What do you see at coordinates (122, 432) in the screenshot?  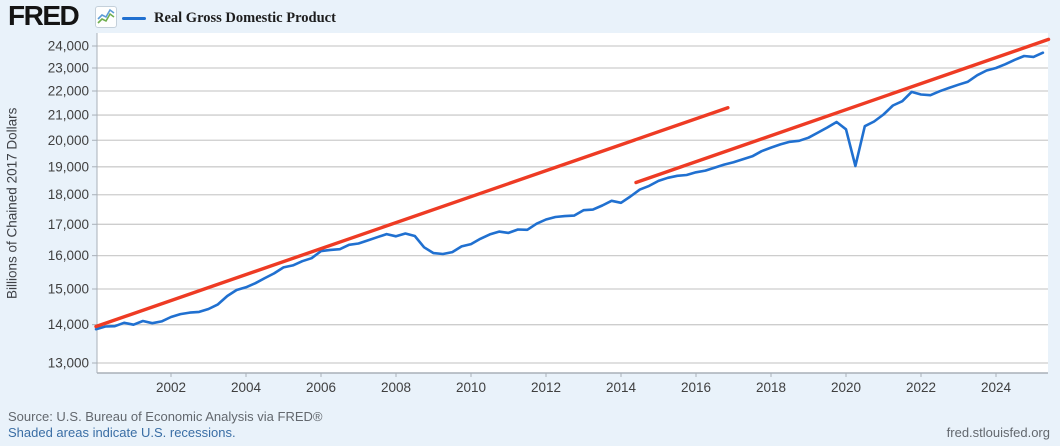 I see `recessions-note-link: Shaded areas indicate U.S. recessions.` at bounding box center [122, 432].